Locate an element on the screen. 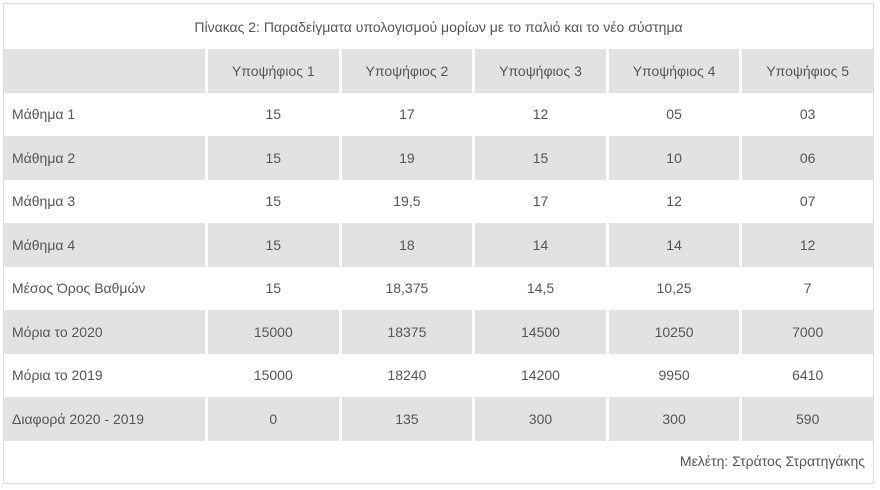 The width and height of the screenshot is (880, 490). column-header: Υποψήφιος 3 is located at coordinates (540, 71).